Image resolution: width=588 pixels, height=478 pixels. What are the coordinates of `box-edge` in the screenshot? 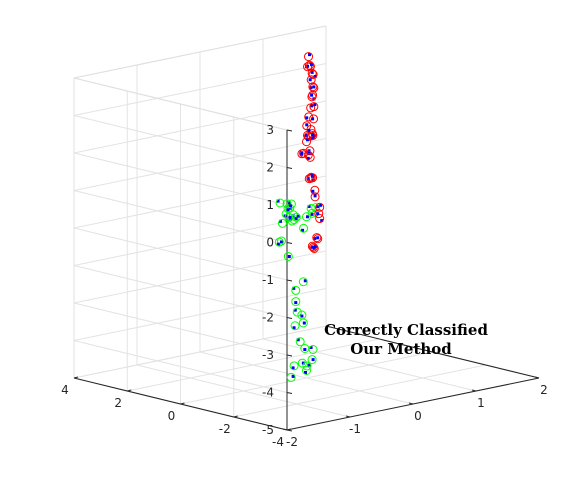 It's located at (180, 104).